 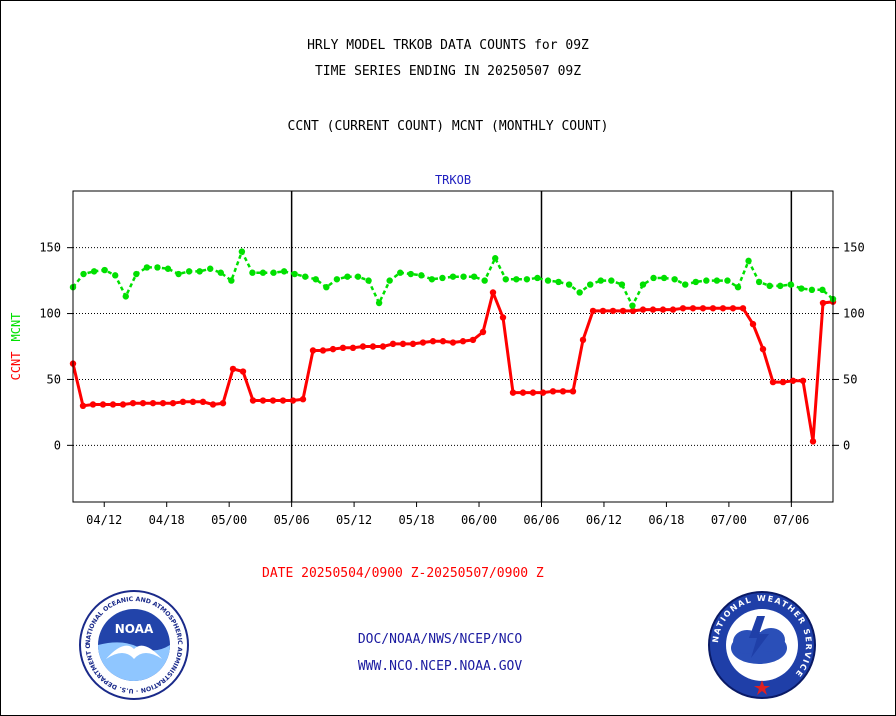 What do you see at coordinates (134, 629) in the screenshot?
I see `noaa-logo-text: NOAA` at bounding box center [134, 629].